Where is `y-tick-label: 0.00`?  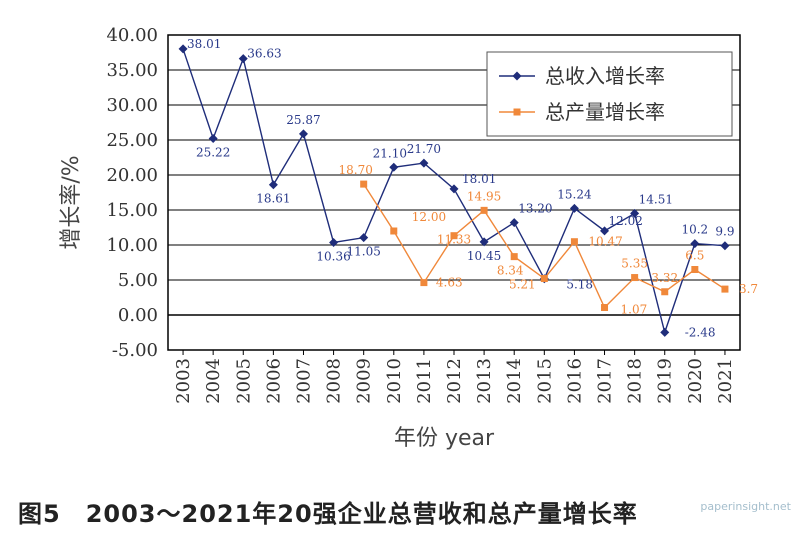 y-tick-label: 0.00 is located at coordinates (138, 315).